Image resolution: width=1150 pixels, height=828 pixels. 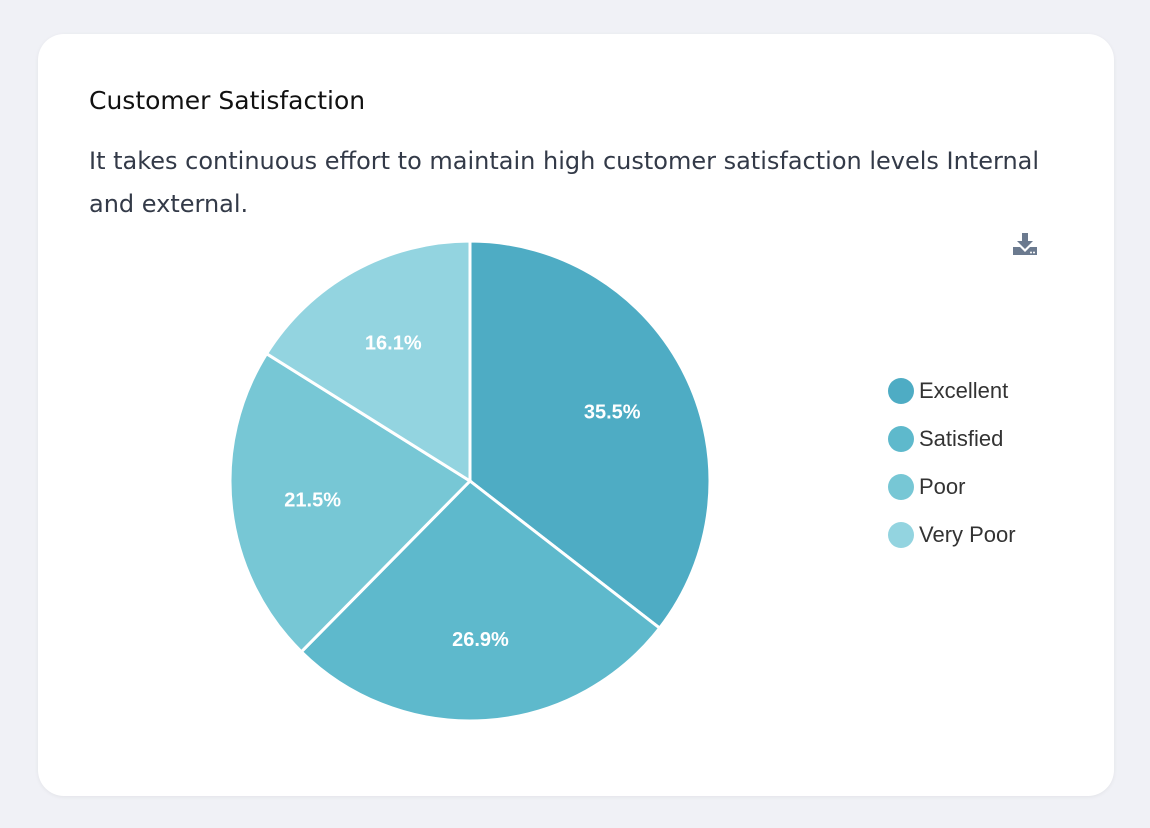 I want to click on legend-item: Satisfied, so click(x=952, y=439).